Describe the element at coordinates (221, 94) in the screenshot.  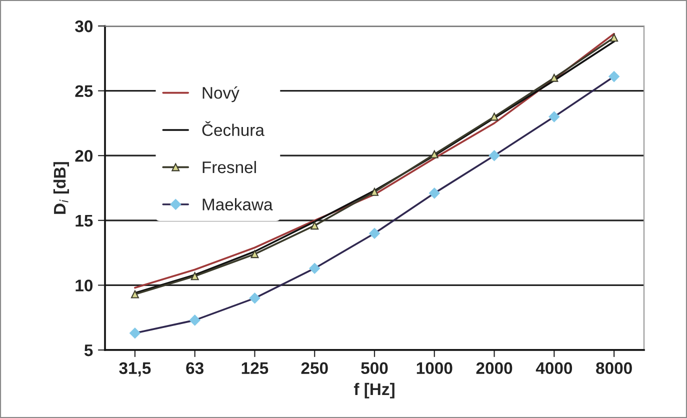
I see `legend-label: Nový` at that location.